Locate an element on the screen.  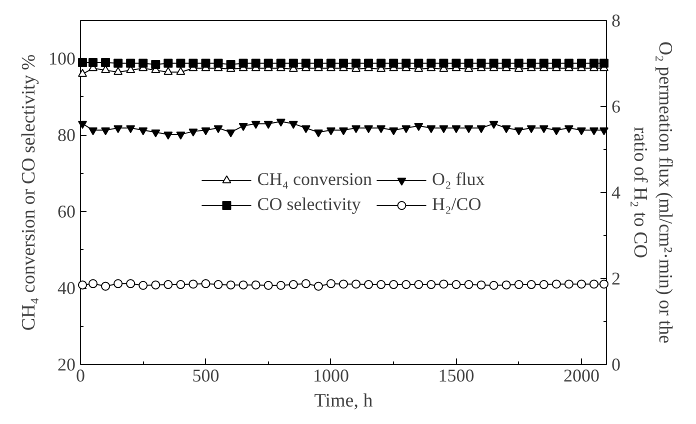
x-tick-label: 500 is located at coordinates (206, 376).